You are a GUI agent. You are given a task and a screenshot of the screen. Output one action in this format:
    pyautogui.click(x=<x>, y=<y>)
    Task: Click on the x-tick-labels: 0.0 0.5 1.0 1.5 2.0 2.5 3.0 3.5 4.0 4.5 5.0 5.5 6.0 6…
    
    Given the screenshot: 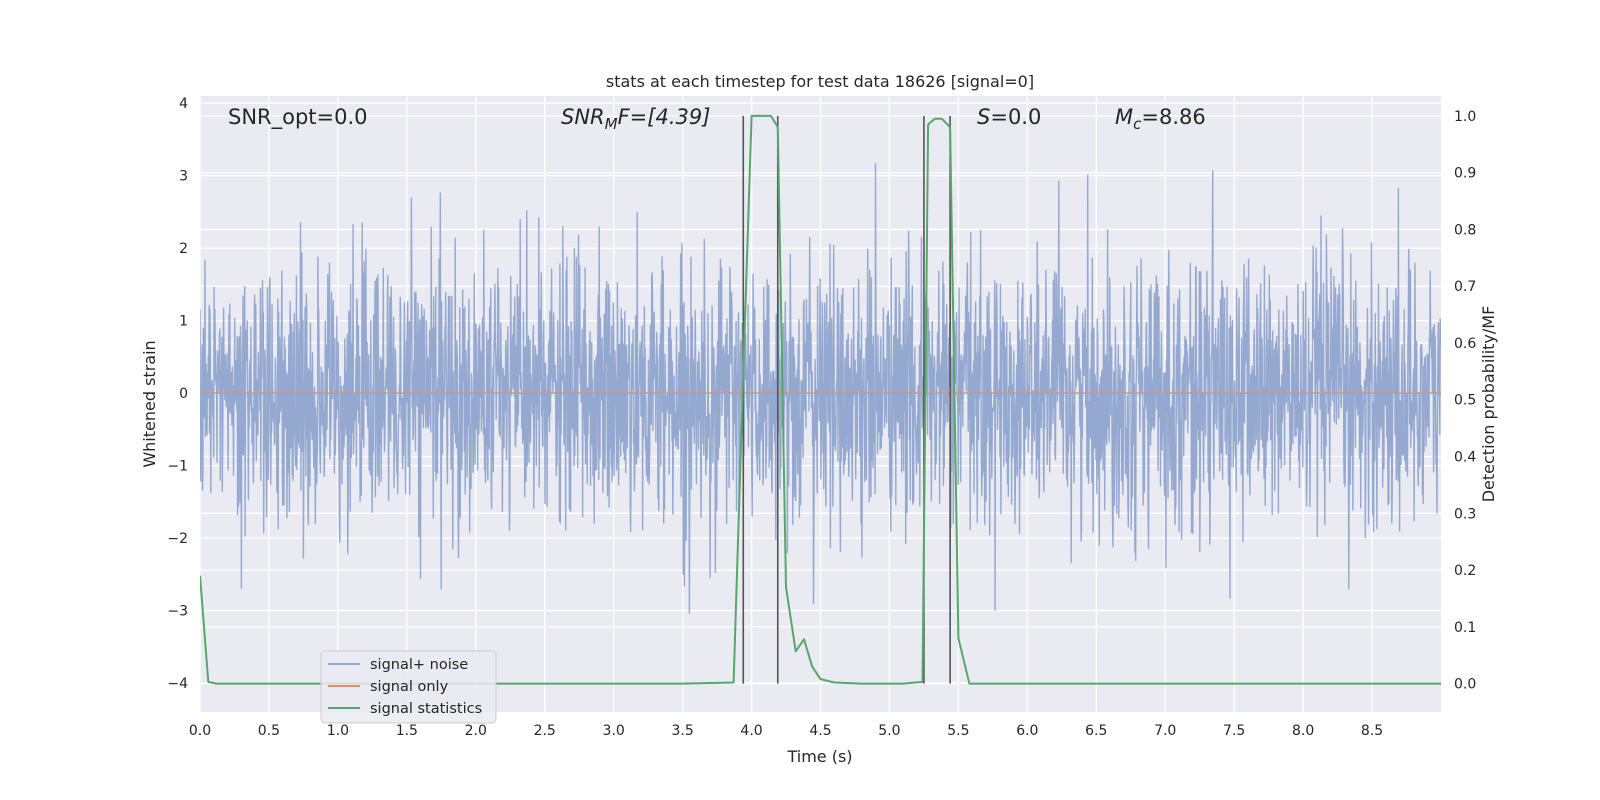 What is the action you would take?
    pyautogui.click(x=786, y=731)
    